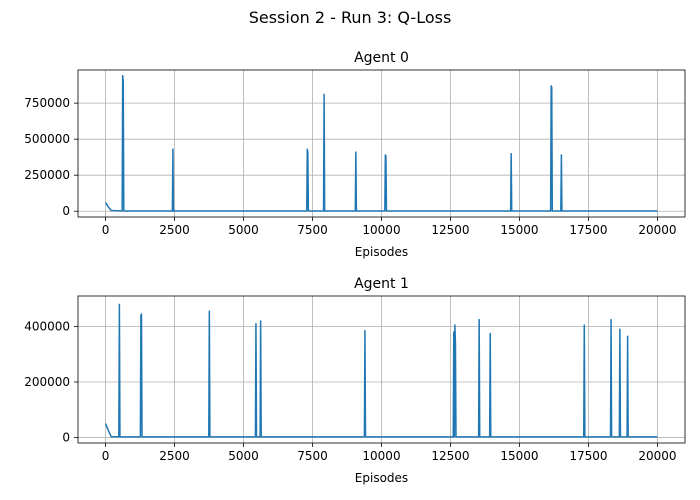 The width and height of the screenshot is (700, 500). Describe the element at coordinates (657, 230) in the screenshot. I see `agent-0-x-tick-label: 20000` at that location.